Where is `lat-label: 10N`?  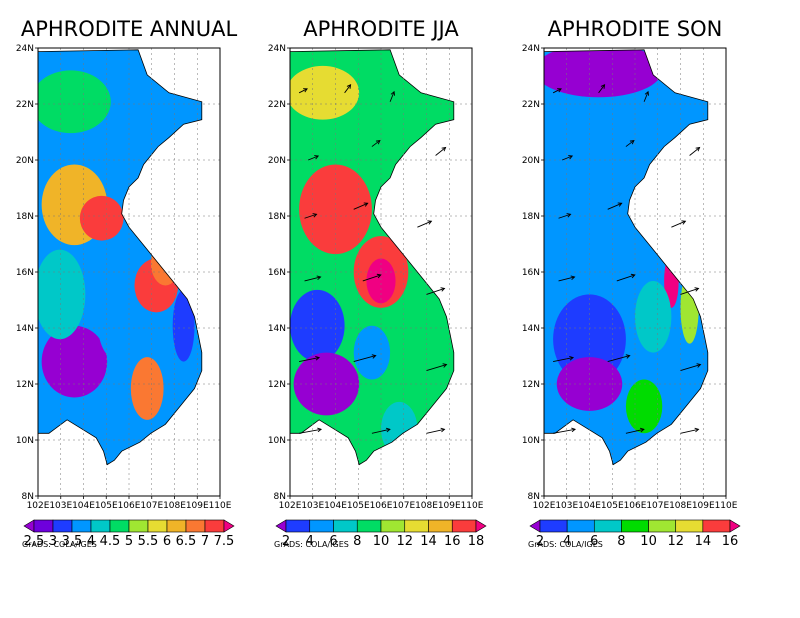
lat-label: 10N is located at coordinates (25, 441).